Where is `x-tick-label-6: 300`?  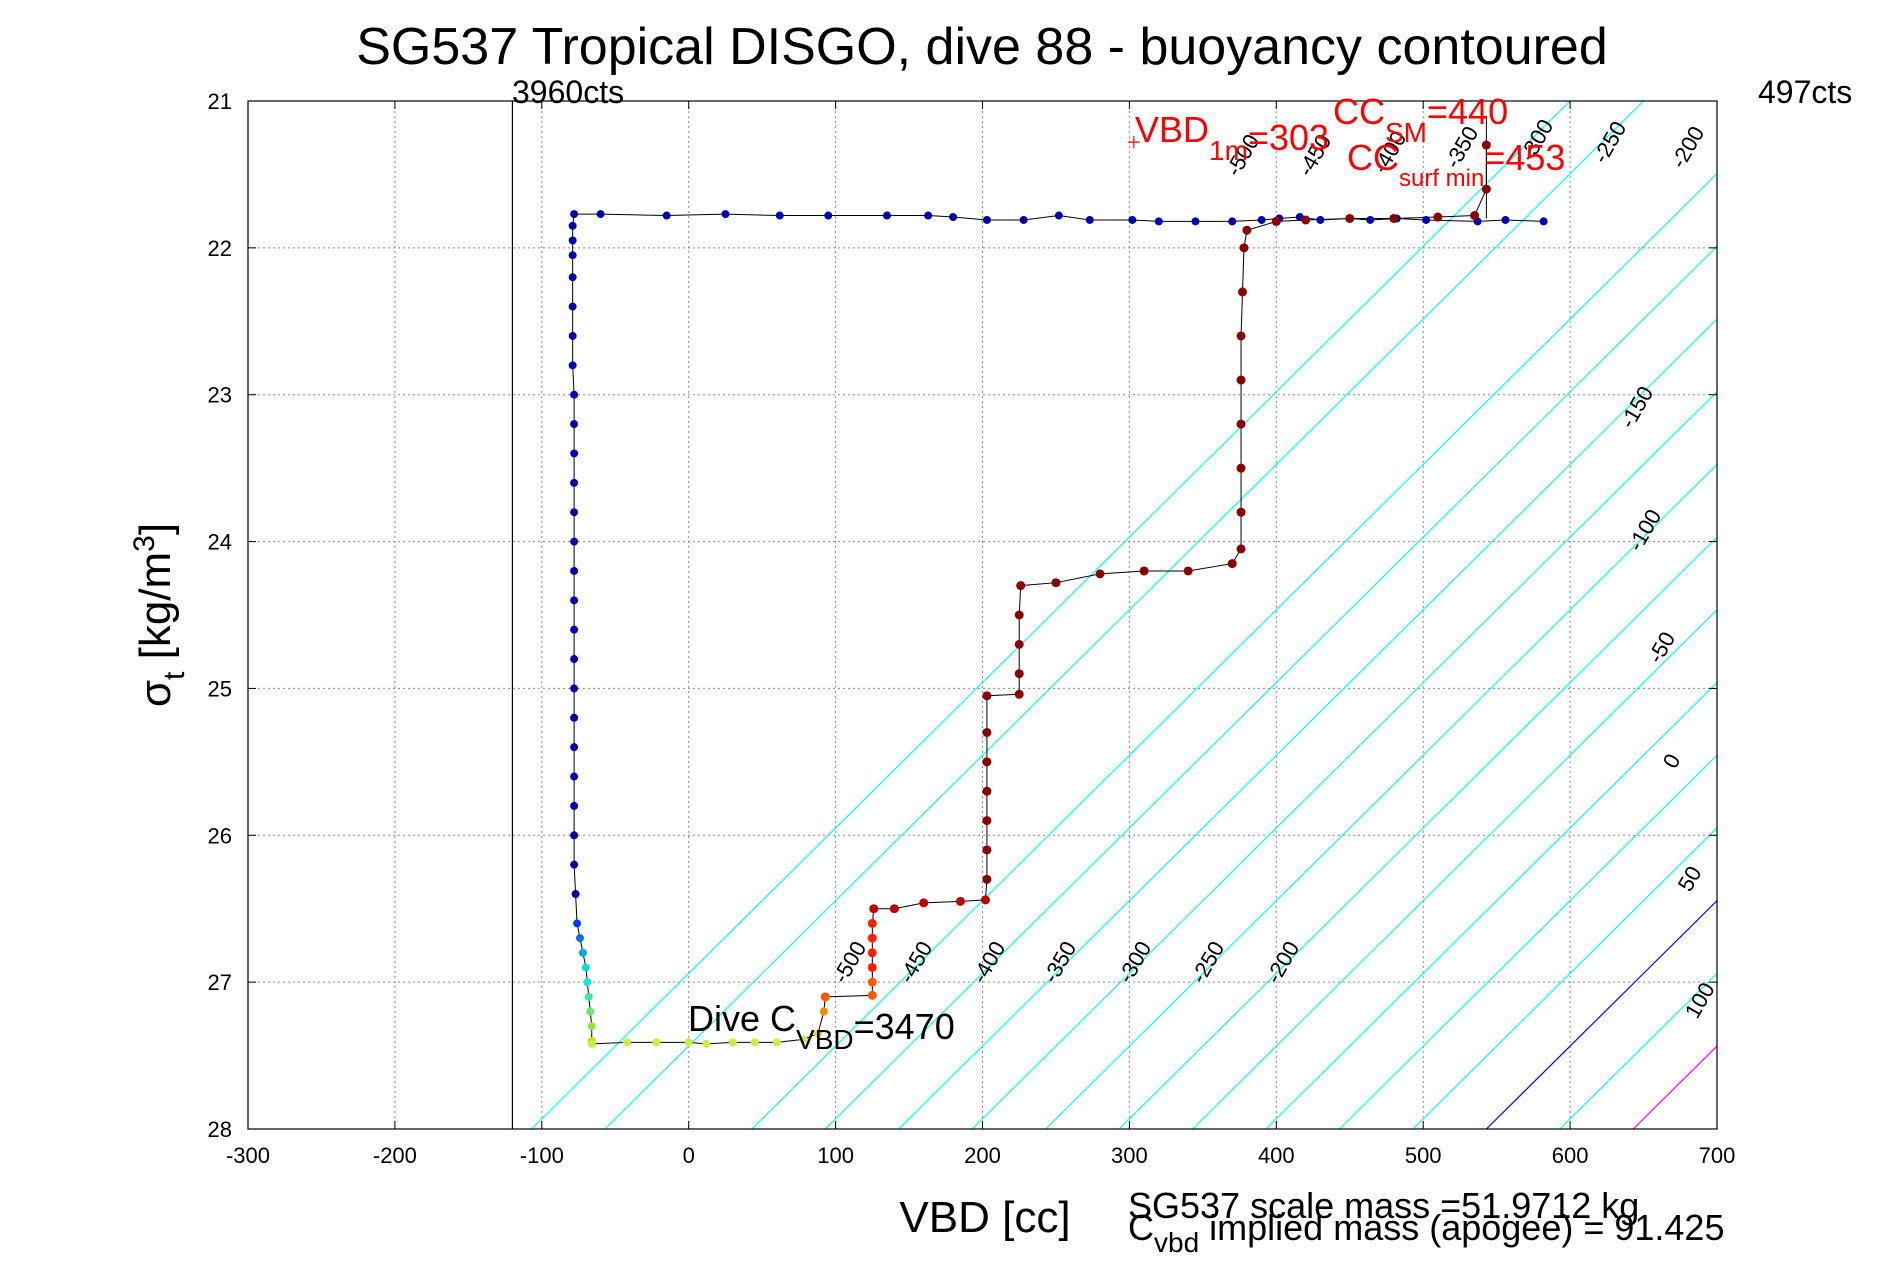
x-tick-label-6: 300 is located at coordinates (1129, 1155).